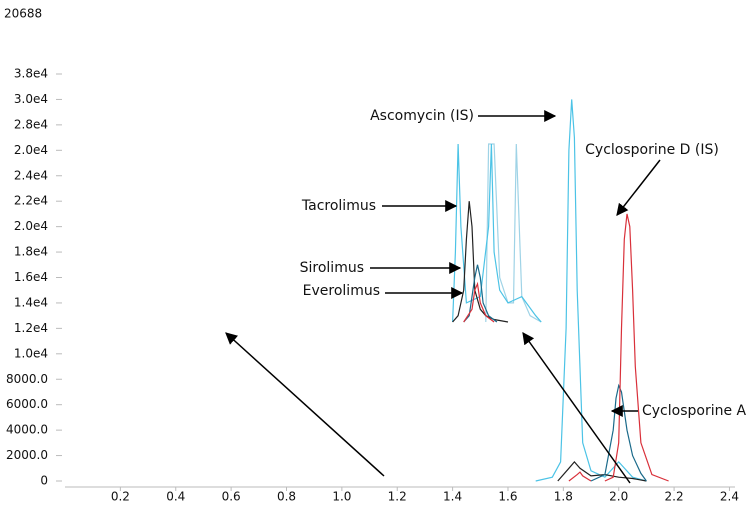 This screenshot has height=514, width=750. What do you see at coordinates (31, 201) in the screenshot?
I see `y-tick-label: 2.2e4` at bounding box center [31, 201].